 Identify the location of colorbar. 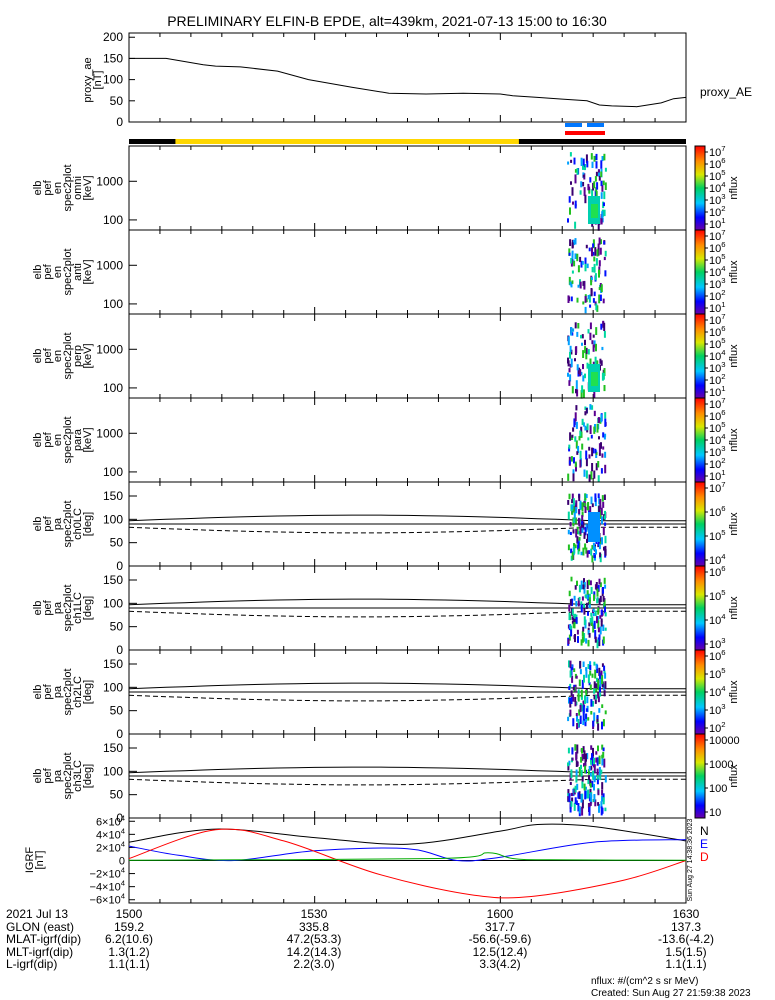
(700, 188).